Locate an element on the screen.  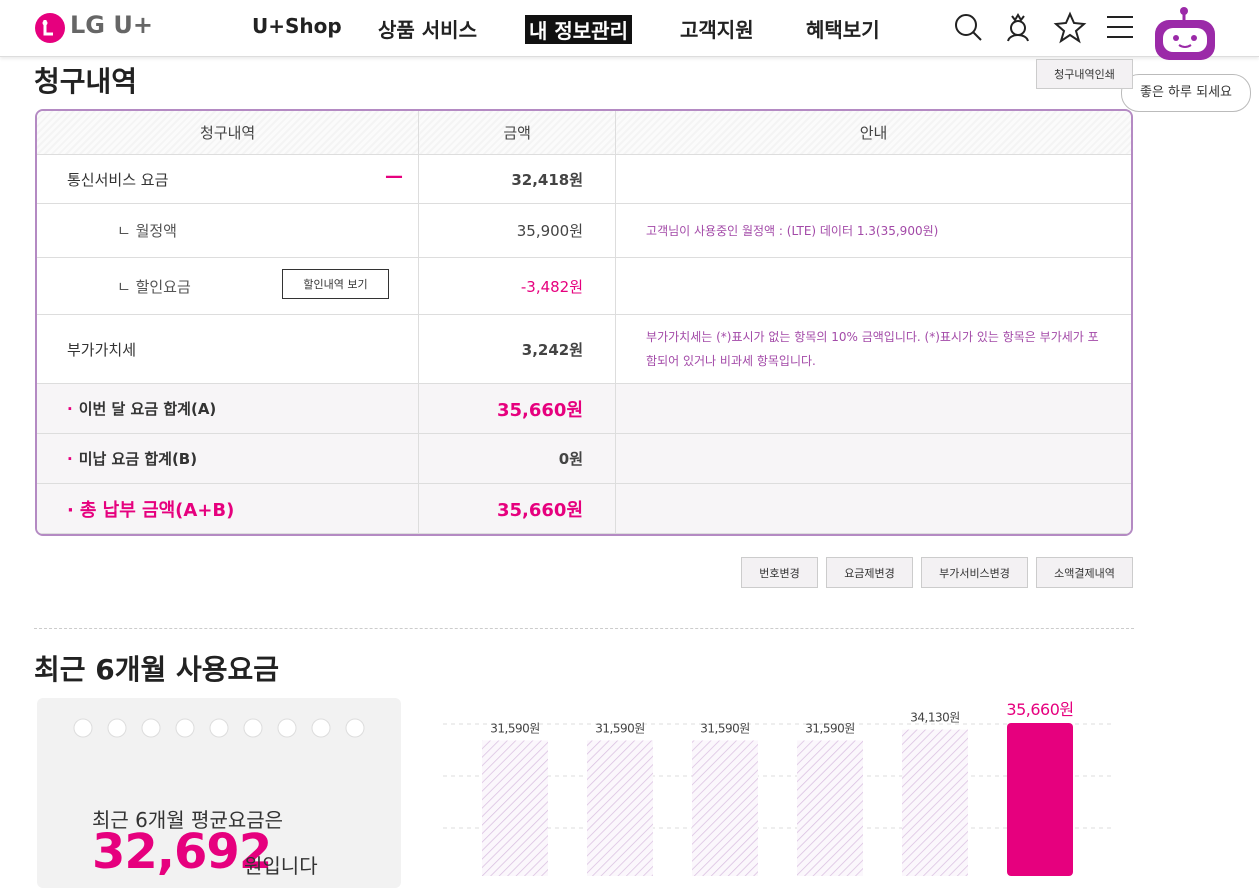
item-cell: 부가가치세 is located at coordinates (228, 349).